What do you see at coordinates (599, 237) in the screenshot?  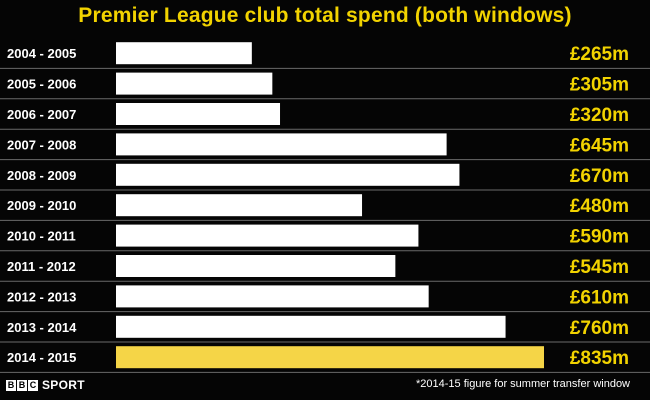 I see `value-label: £590m` at bounding box center [599, 237].